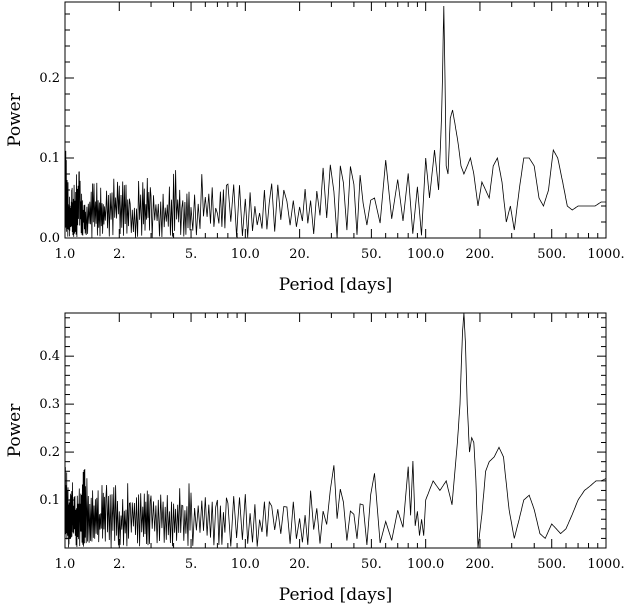  Describe the element at coordinates (425, 564) in the screenshot. I see `bottom-x-tick-label: 100.0` at that location.